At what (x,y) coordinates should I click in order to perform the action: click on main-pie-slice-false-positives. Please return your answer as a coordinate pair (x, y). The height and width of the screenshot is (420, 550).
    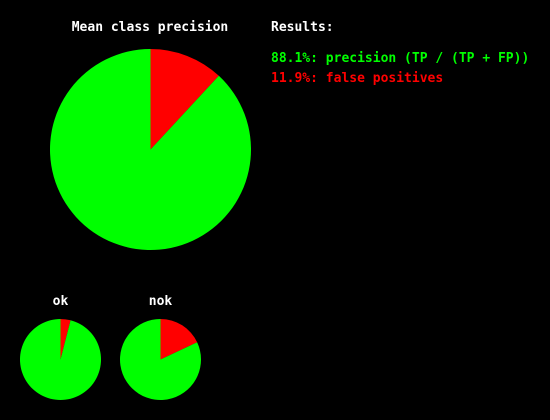
    Looking at the image, I should click on (184, 99).